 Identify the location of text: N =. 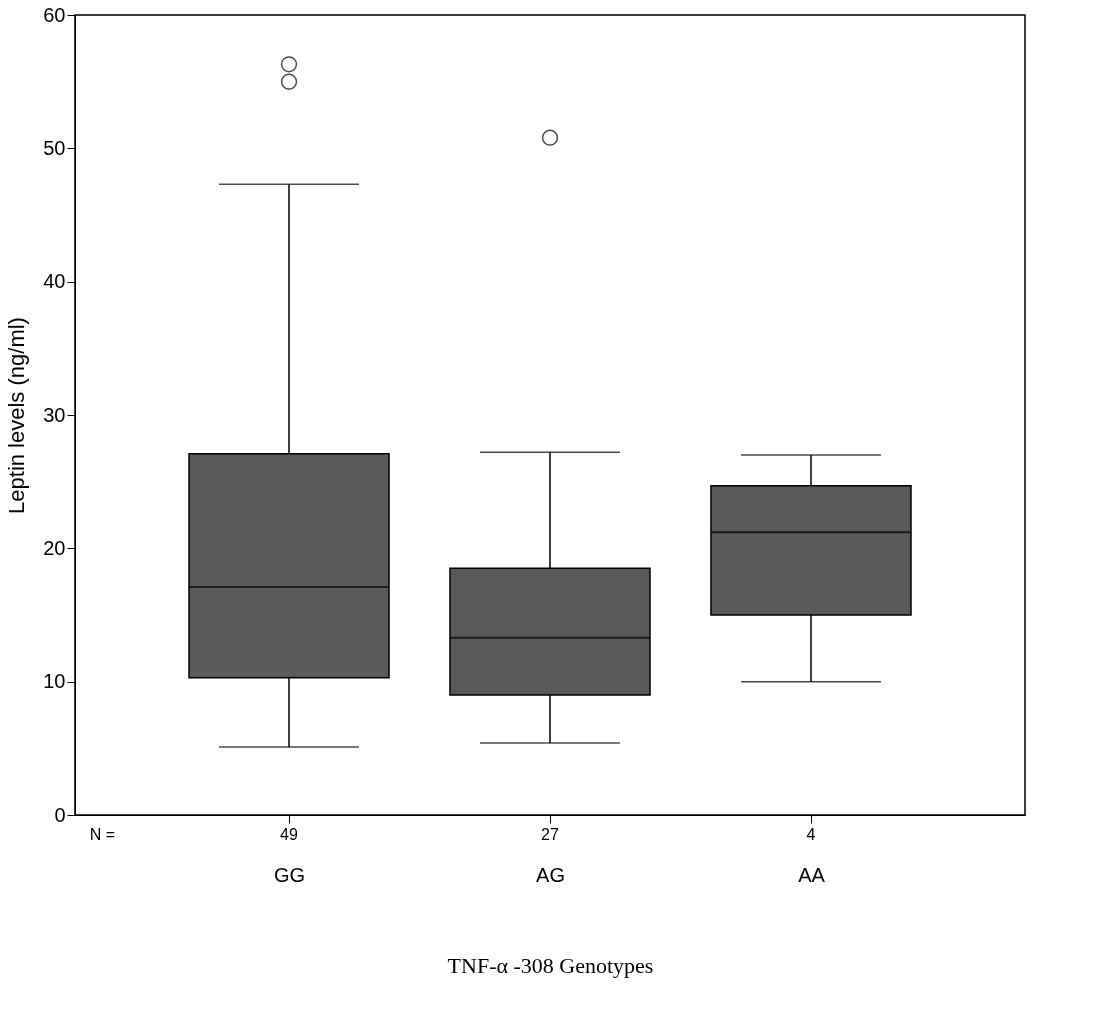
(102, 834).